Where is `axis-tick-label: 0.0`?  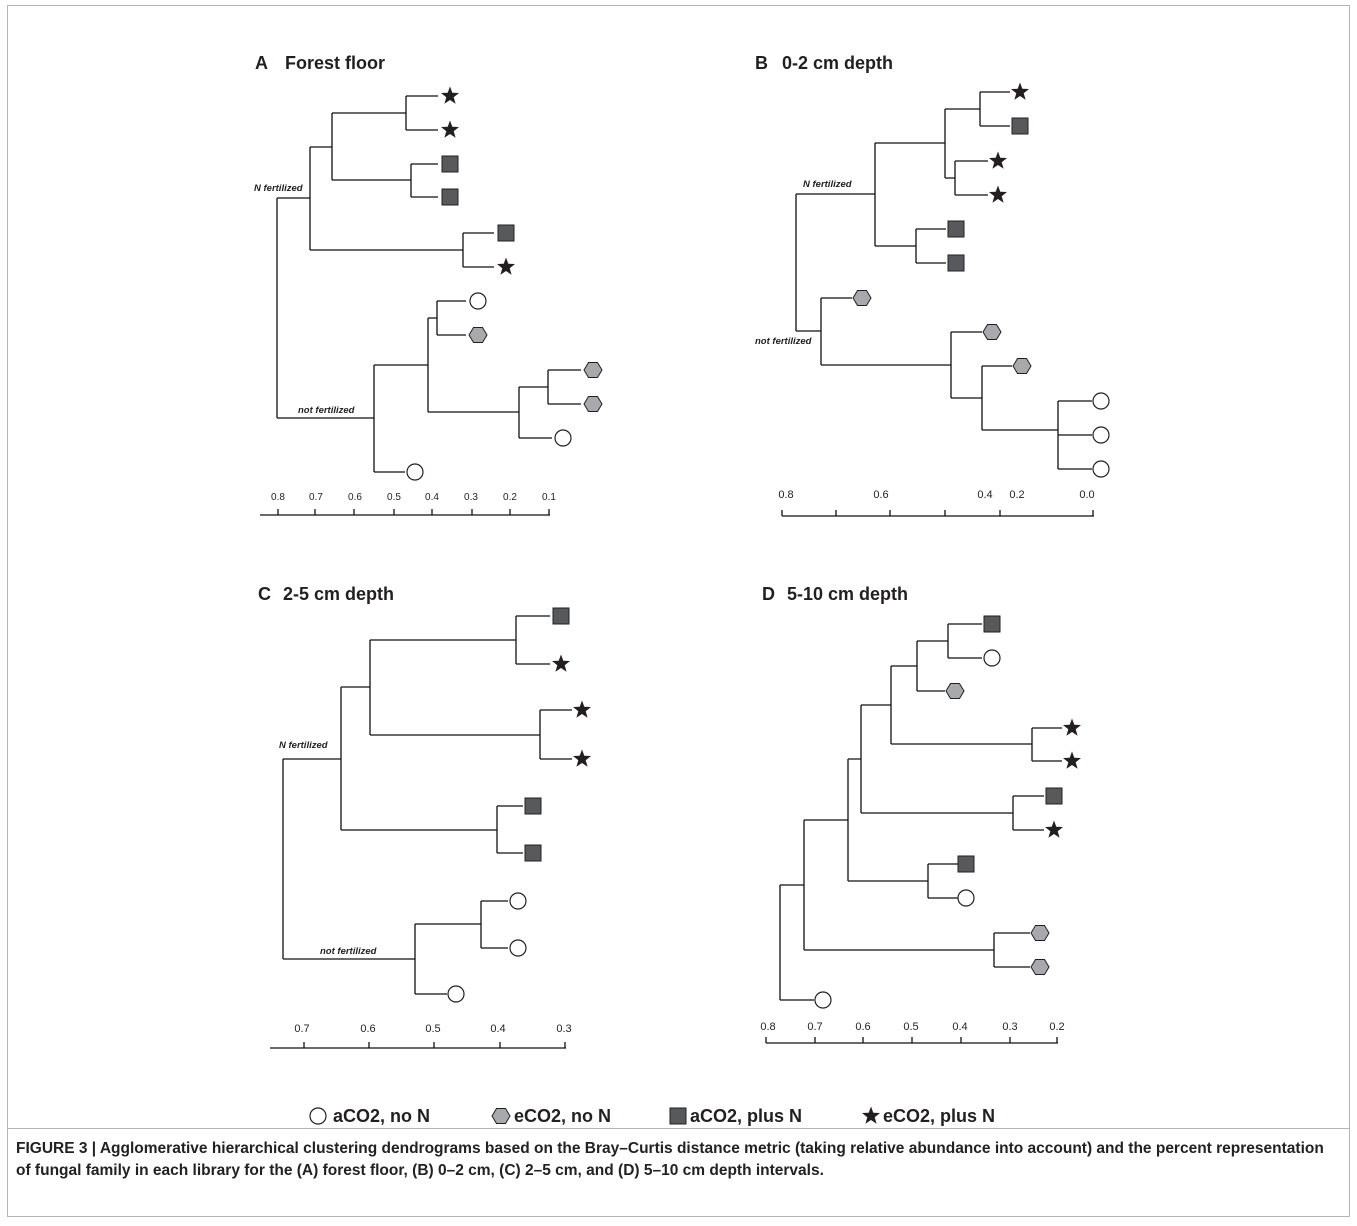
axis-tick-label: 0.0 is located at coordinates (1086, 495).